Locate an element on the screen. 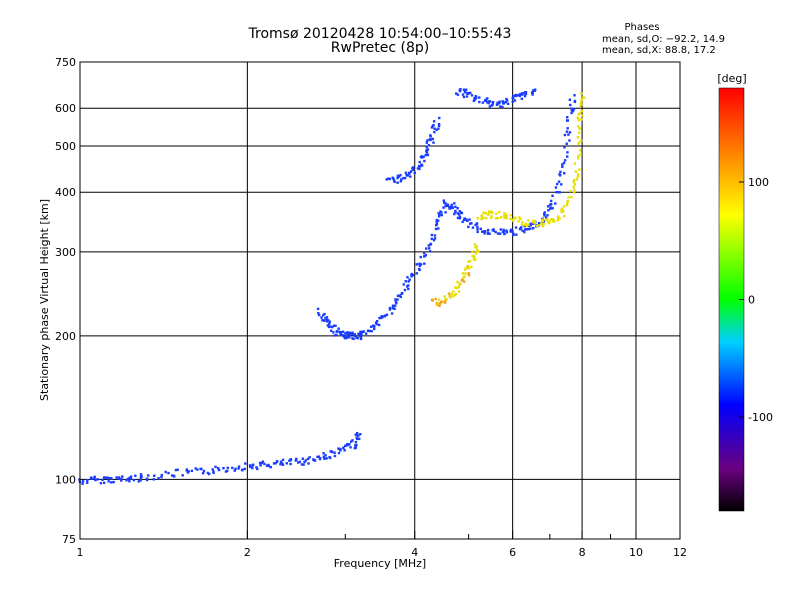 The width and height of the screenshot is (800, 600). x-tick-label: 2 is located at coordinates (247, 552).